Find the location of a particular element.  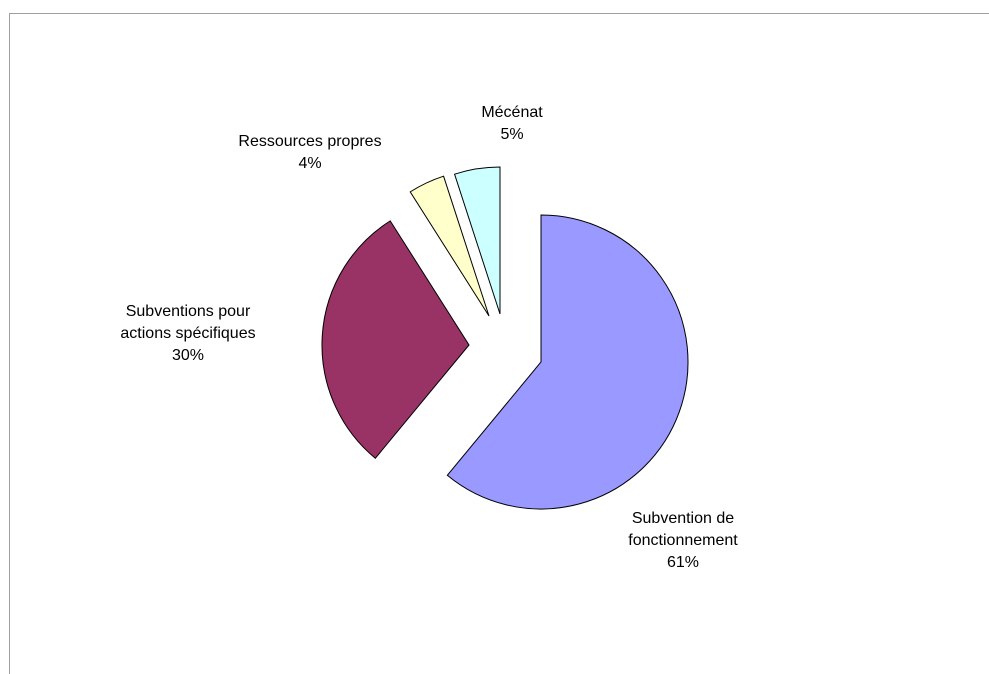

slice-subvention-fonctionnement-percent-label: 61% is located at coordinates (683, 562).